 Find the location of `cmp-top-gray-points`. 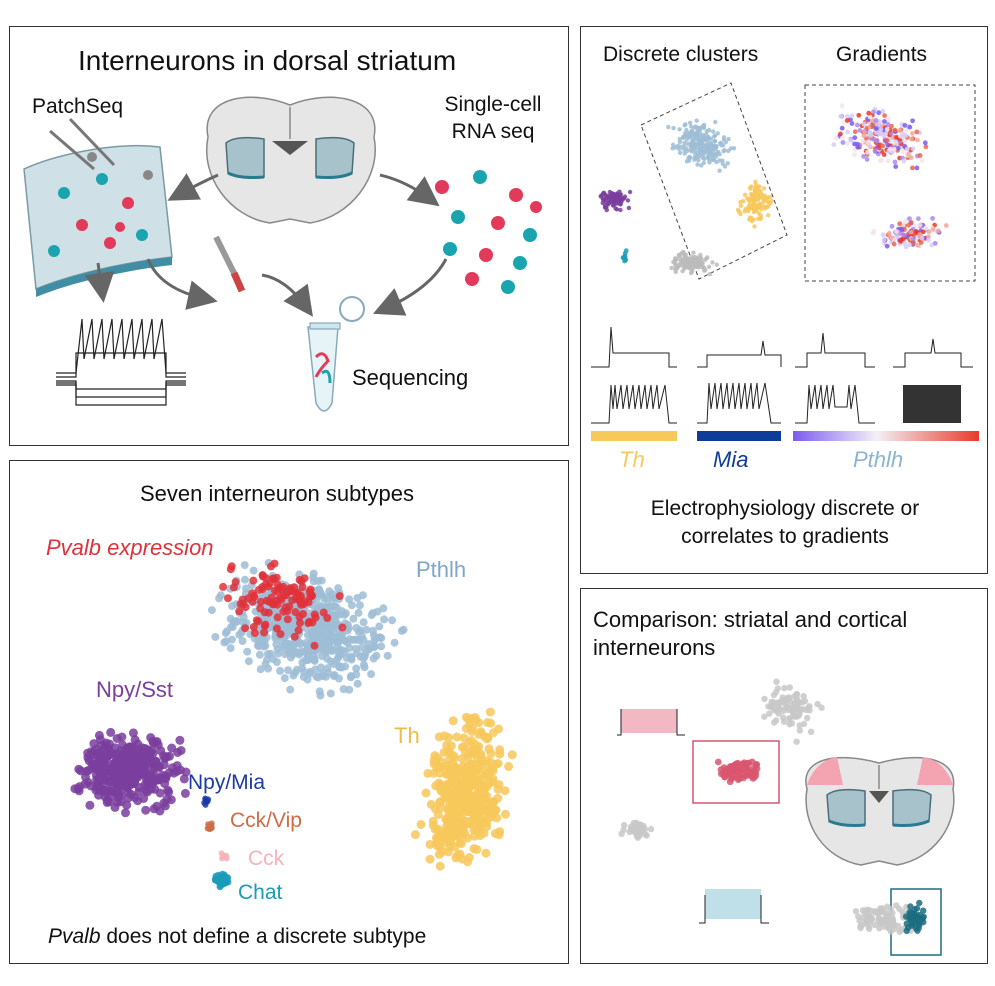

cmp-top-gray-points is located at coordinates (793, 711).